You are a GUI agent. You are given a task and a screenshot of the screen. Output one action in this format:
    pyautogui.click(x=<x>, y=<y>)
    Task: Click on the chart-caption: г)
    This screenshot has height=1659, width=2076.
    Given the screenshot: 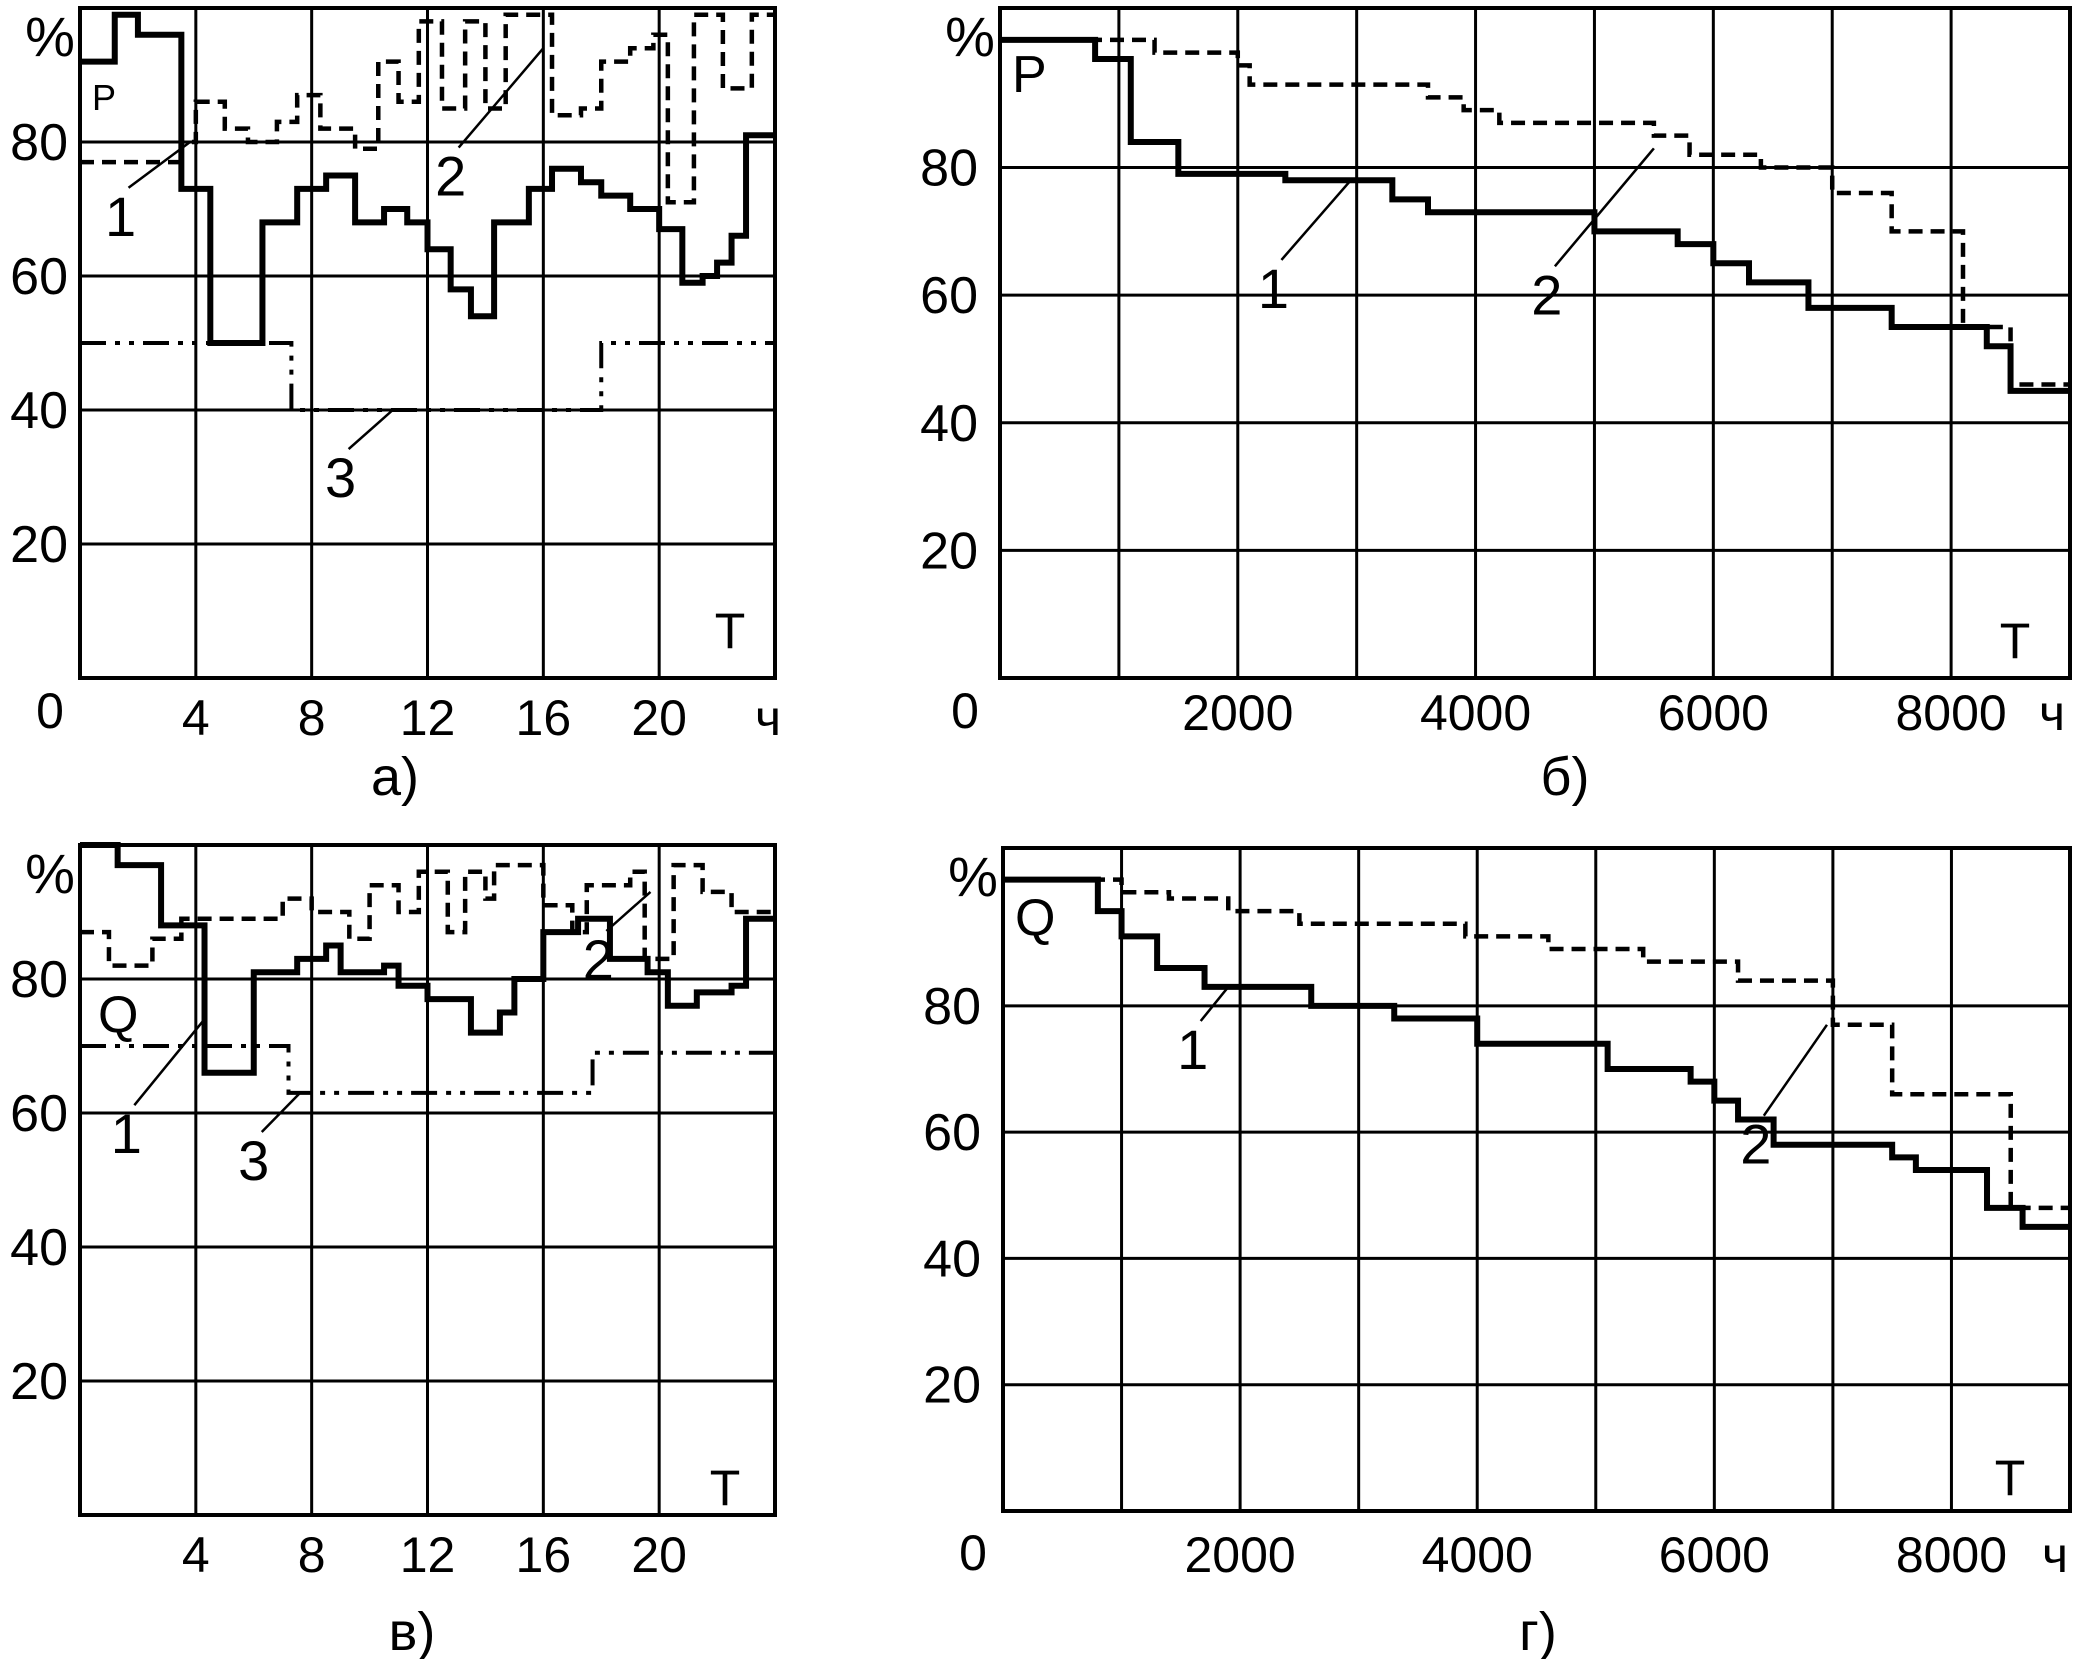 What is the action you would take?
    pyautogui.click(x=1538, y=1630)
    